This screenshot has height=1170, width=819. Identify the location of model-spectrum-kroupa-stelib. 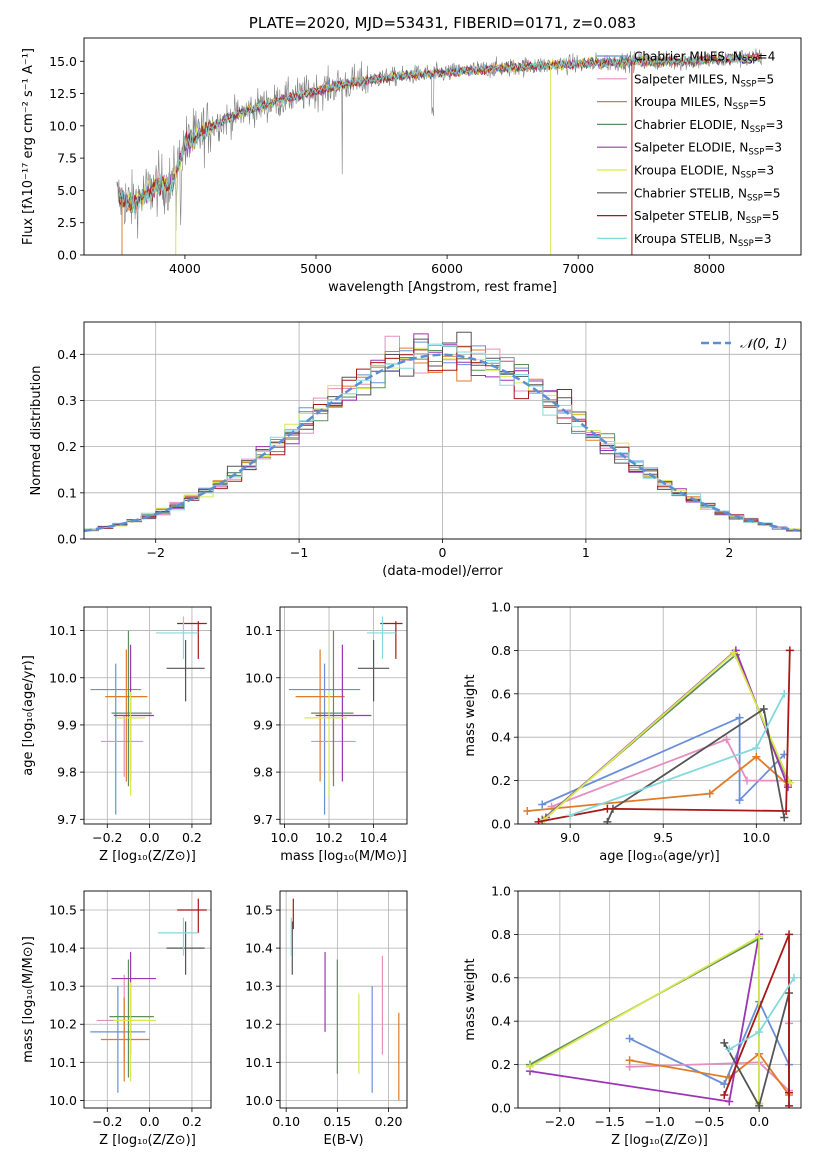
(441, 133).